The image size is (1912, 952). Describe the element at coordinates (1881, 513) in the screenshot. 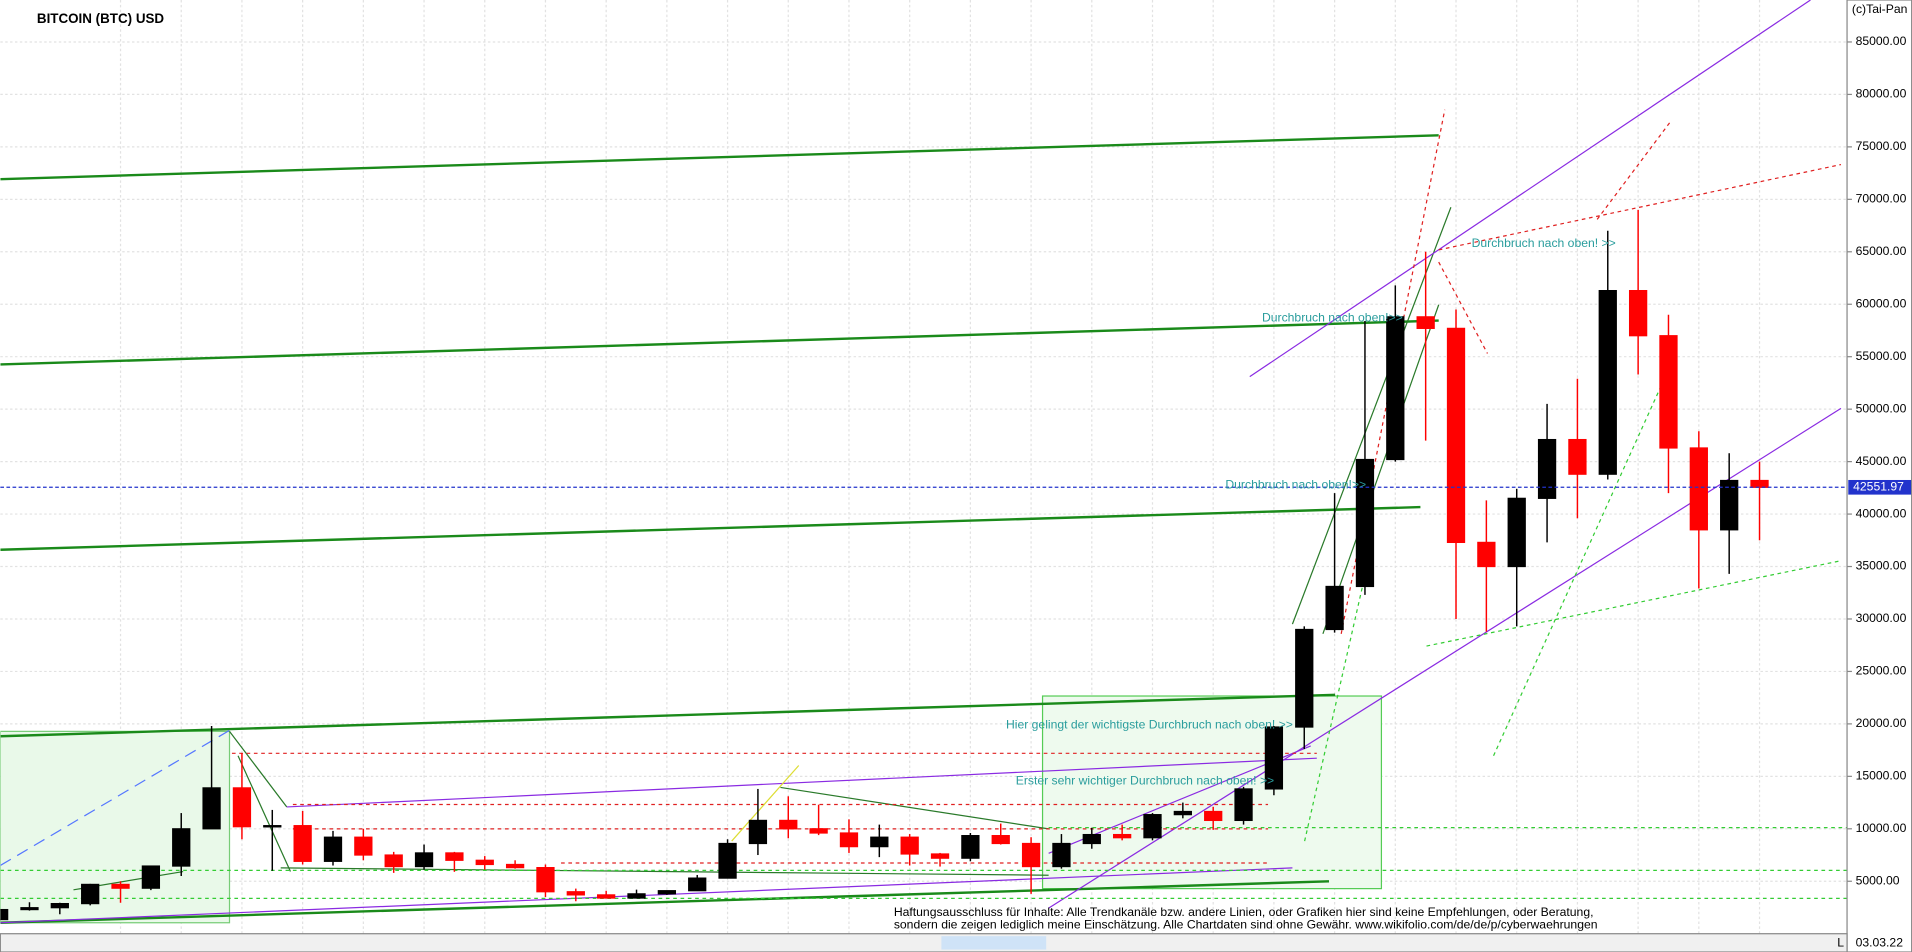

I see `y-tick-label: 40000.00` at that location.